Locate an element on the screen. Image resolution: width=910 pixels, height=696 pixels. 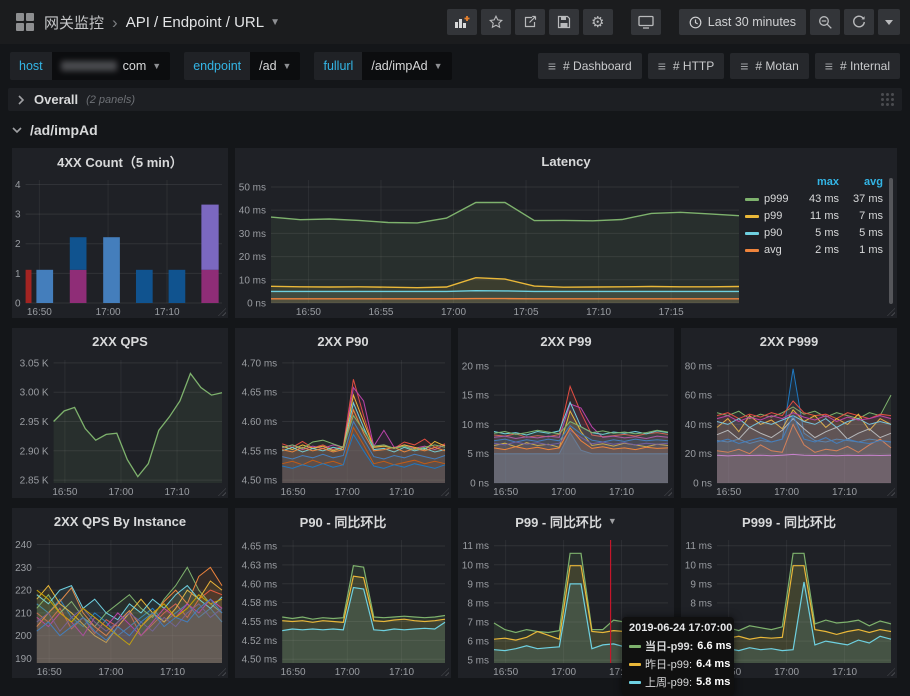
variable-fullurl: fullurl /ad/impAd ▼ is located at coordinates (383, 66).